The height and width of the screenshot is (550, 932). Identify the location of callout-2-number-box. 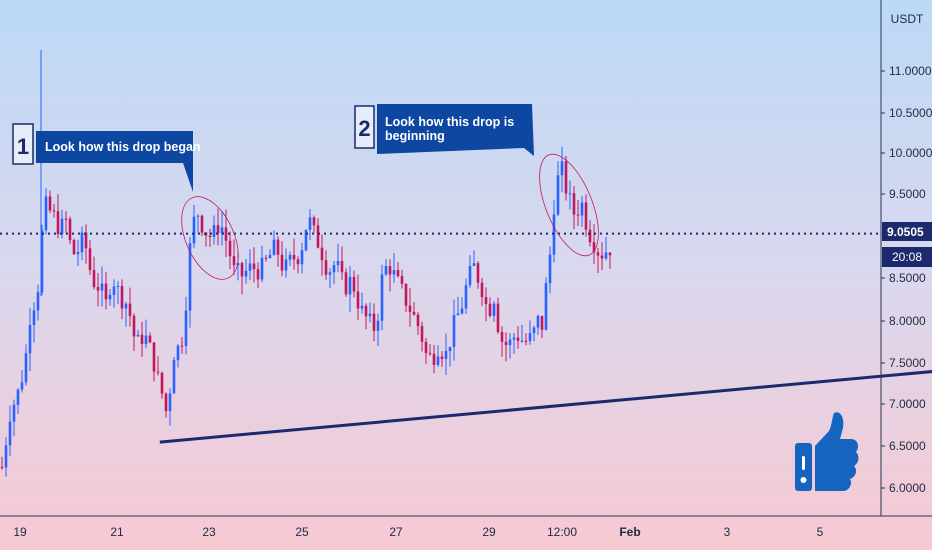
(364, 127).